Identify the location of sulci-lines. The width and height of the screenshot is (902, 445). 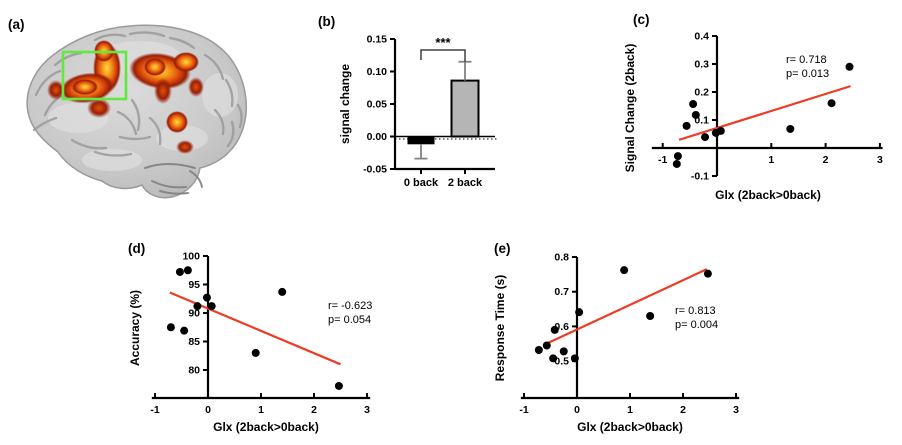
(137, 94).